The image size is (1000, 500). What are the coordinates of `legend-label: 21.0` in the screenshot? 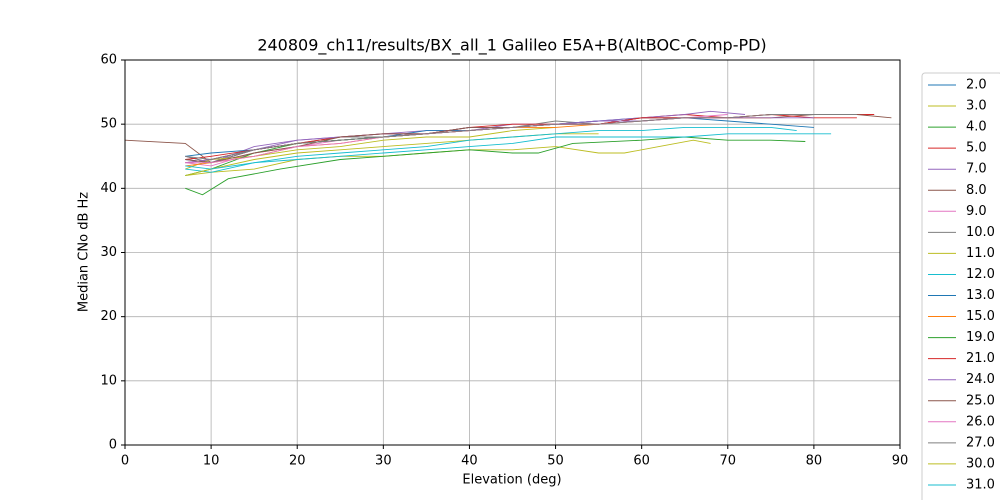 It's located at (980, 358).